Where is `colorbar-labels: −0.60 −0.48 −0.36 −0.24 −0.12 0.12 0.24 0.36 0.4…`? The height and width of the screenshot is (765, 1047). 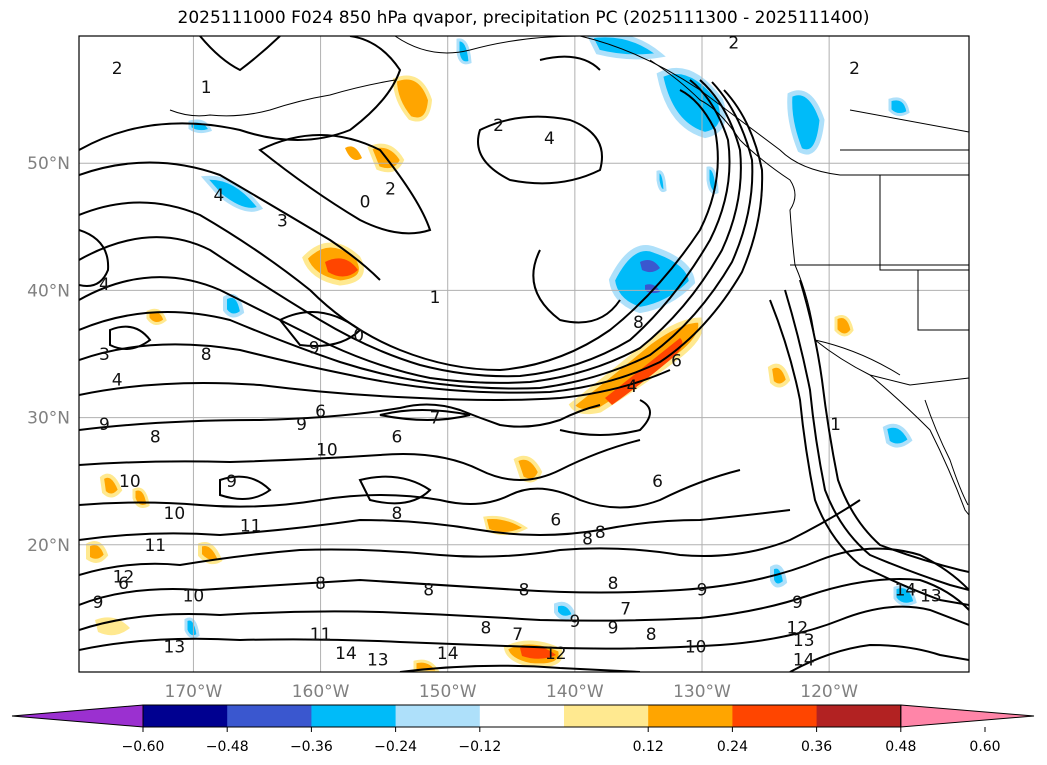 colorbar-labels: −0.60 −0.48 −0.36 −0.24 −0.12 0.12 0.24 0.36 0.4… is located at coordinates (561, 747).